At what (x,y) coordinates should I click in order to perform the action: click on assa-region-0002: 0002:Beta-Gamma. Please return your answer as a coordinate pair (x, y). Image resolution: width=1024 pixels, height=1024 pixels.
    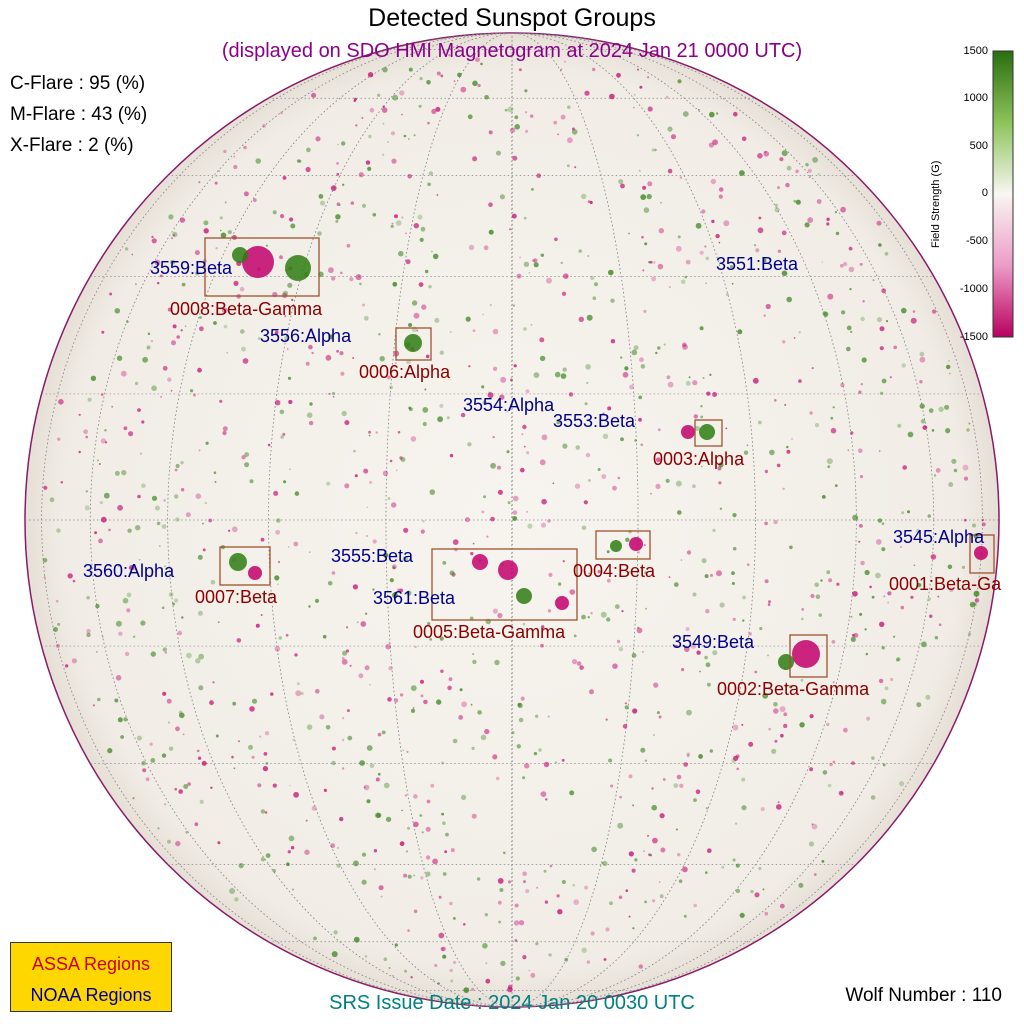
    Looking at the image, I should click on (793, 689).